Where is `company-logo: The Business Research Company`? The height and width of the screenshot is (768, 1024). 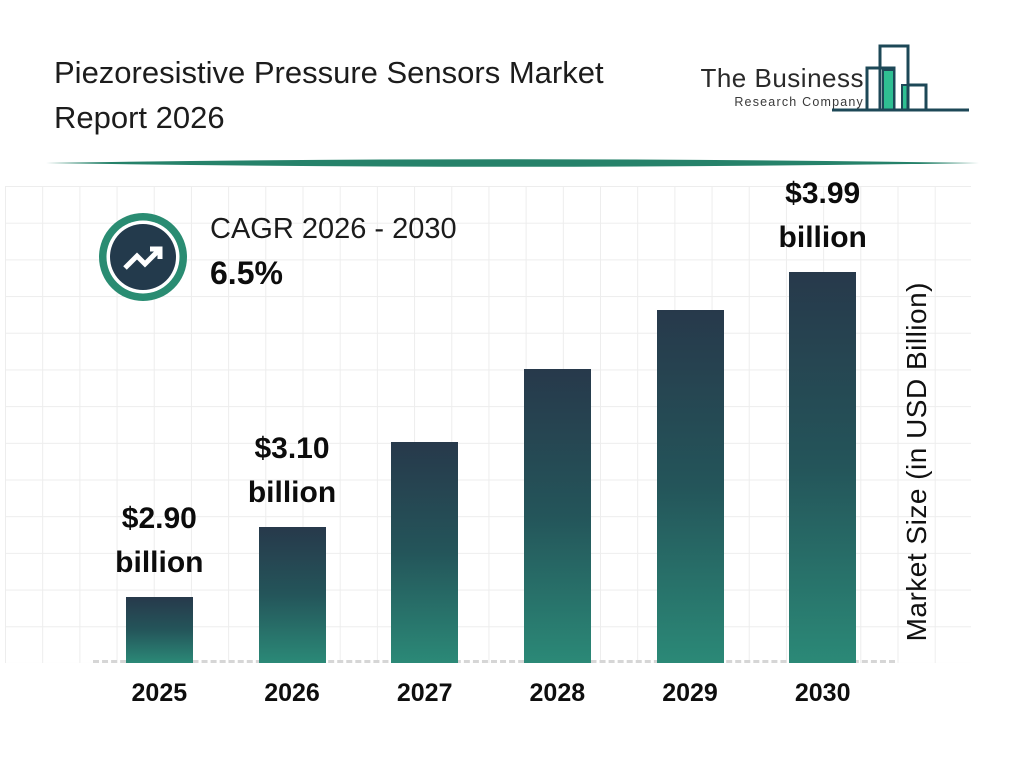
company-logo: The Business Research Company is located at coordinates (762, 86).